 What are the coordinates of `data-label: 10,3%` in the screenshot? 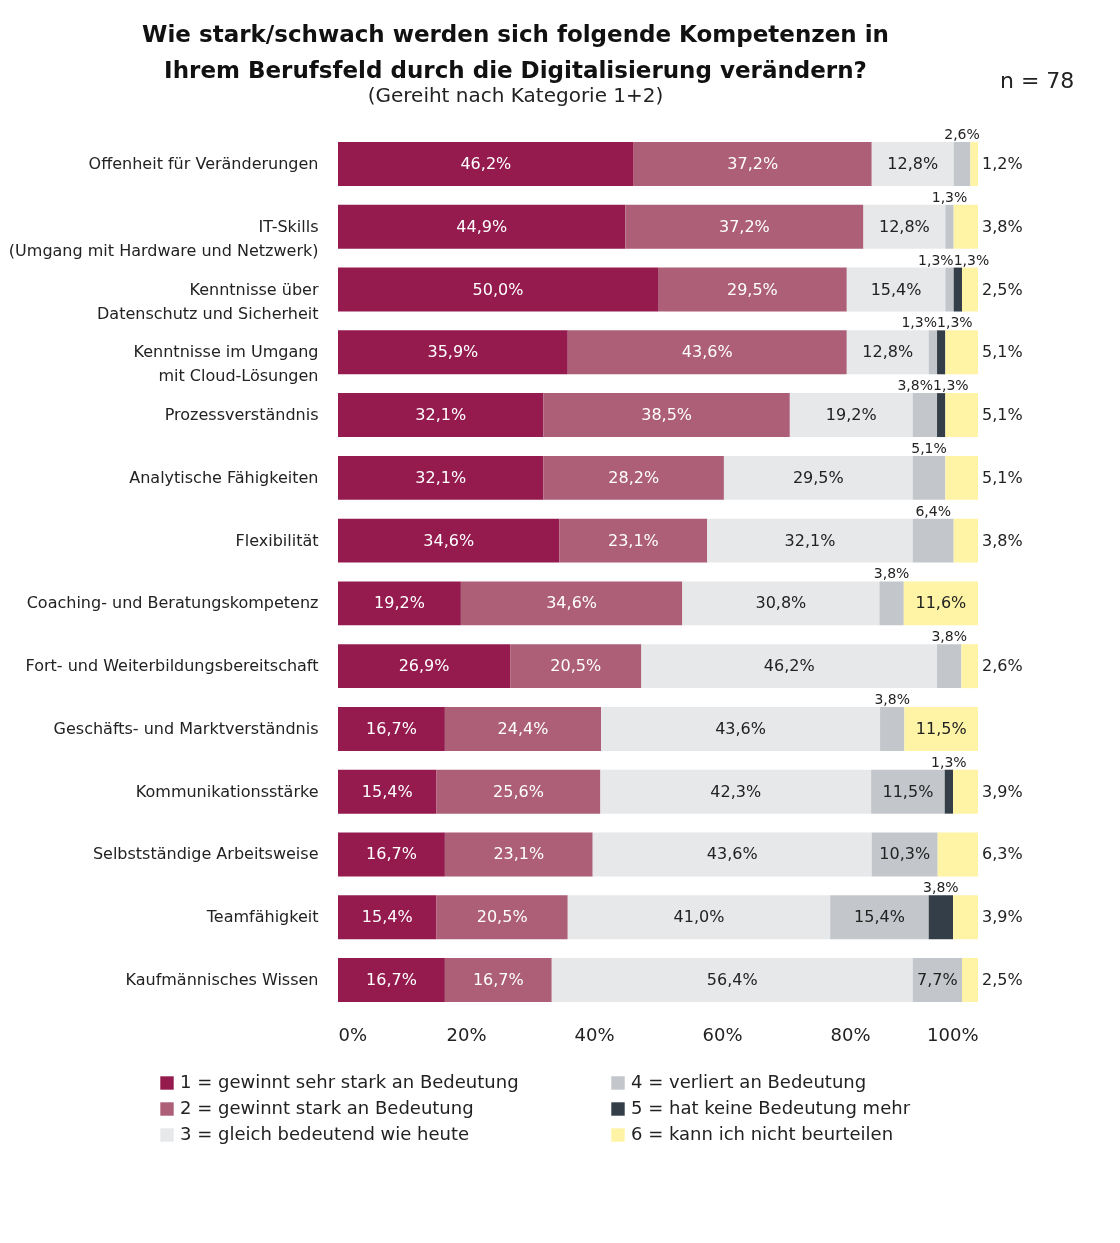 It's located at (905, 854).